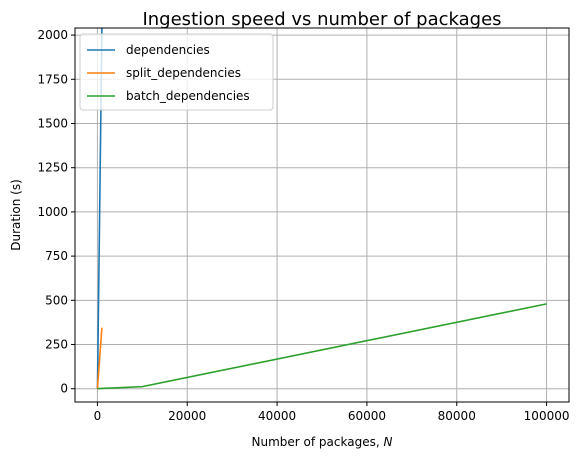 The width and height of the screenshot is (584, 461). I want to click on x-axis-label: Number of packages, N, so click(322, 442).